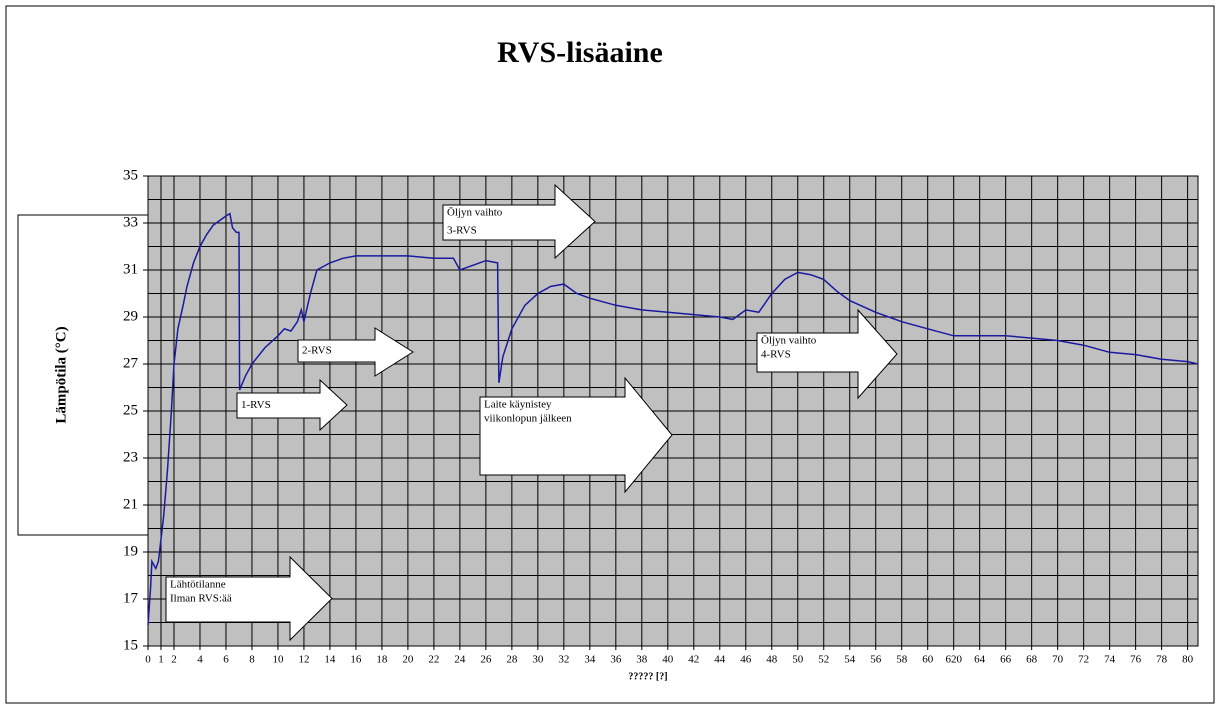 The height and width of the screenshot is (706, 1221). What do you see at coordinates (528, 419) in the screenshot?
I see `annotation-text: viikonlopun jälkeen` at bounding box center [528, 419].